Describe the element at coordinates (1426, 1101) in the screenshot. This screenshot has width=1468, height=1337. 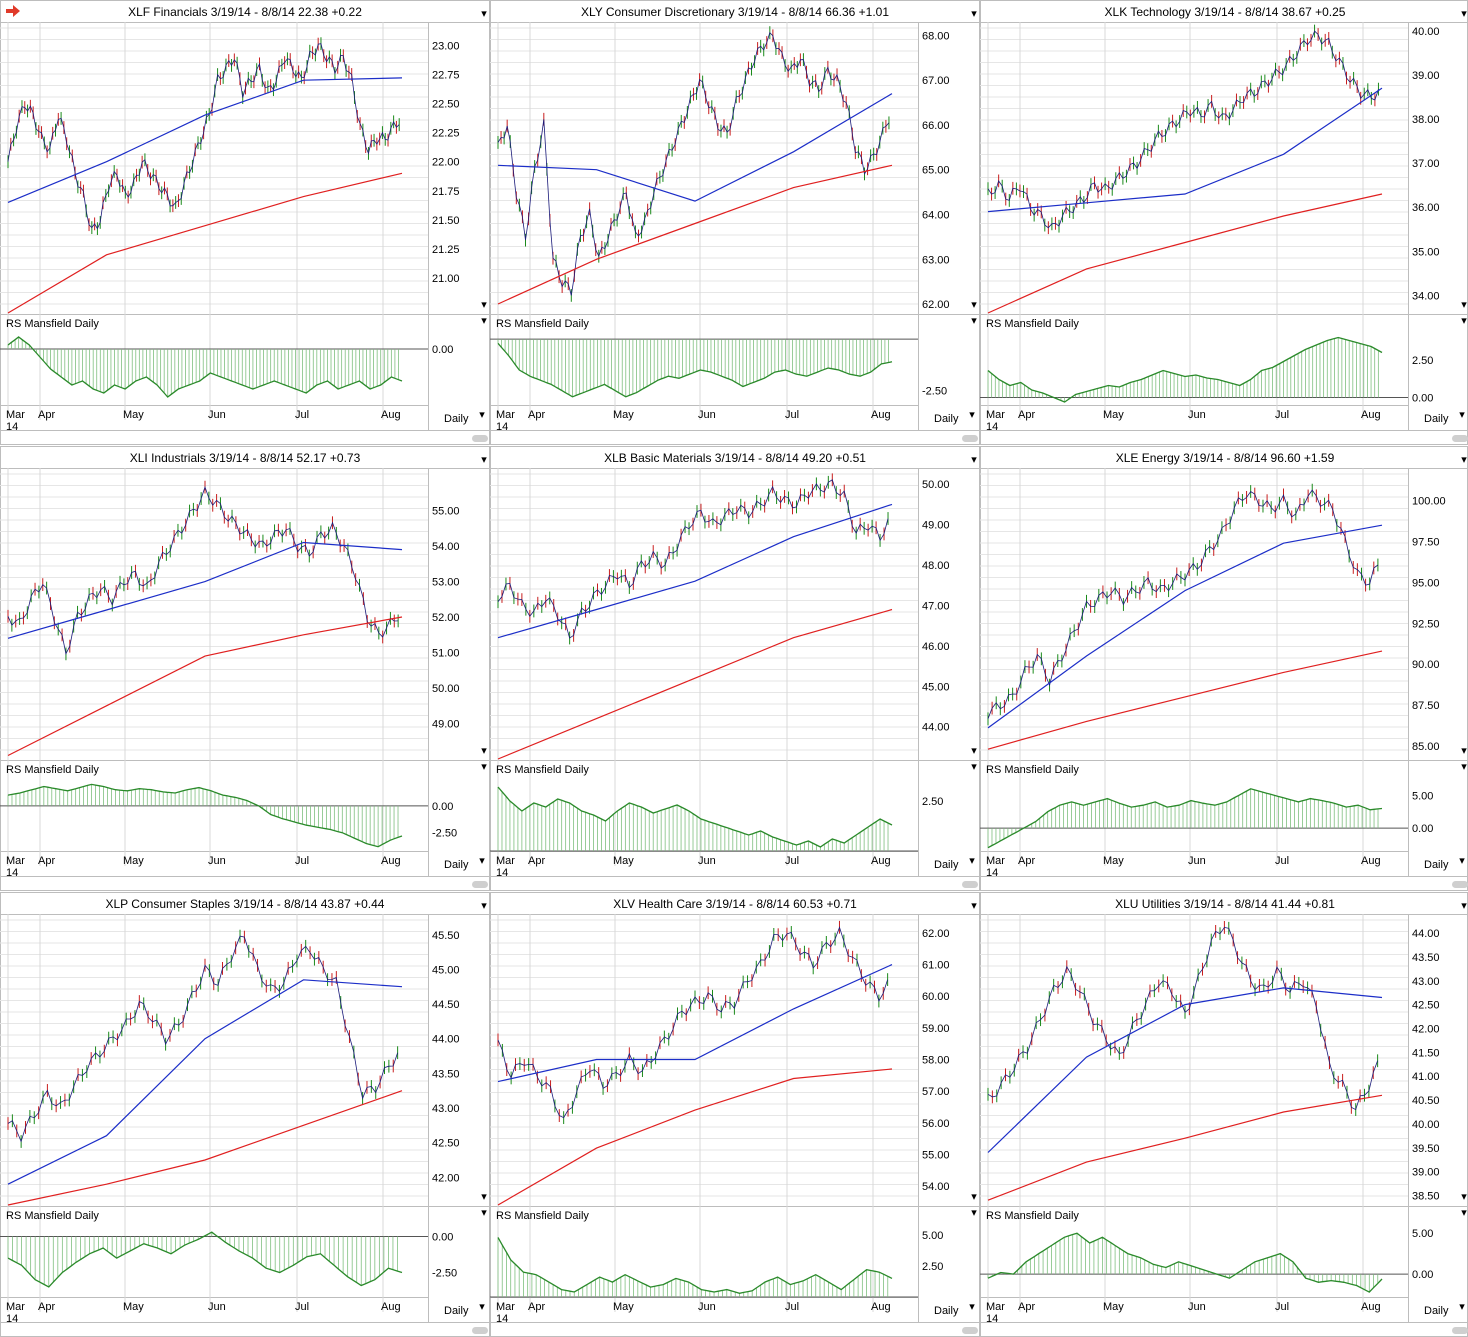
I see `price-tick-label: 40.50` at that location.